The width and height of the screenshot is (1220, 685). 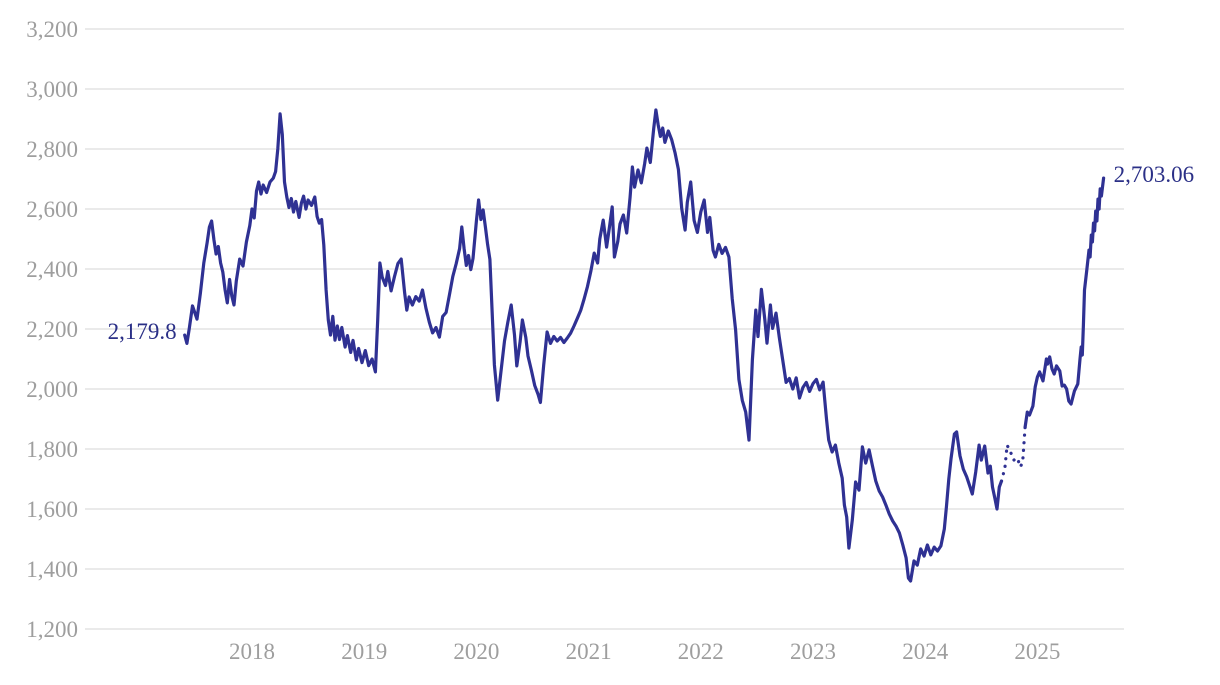 What do you see at coordinates (52, 29) in the screenshot?
I see `y-tick-label: 3,200` at bounding box center [52, 29].